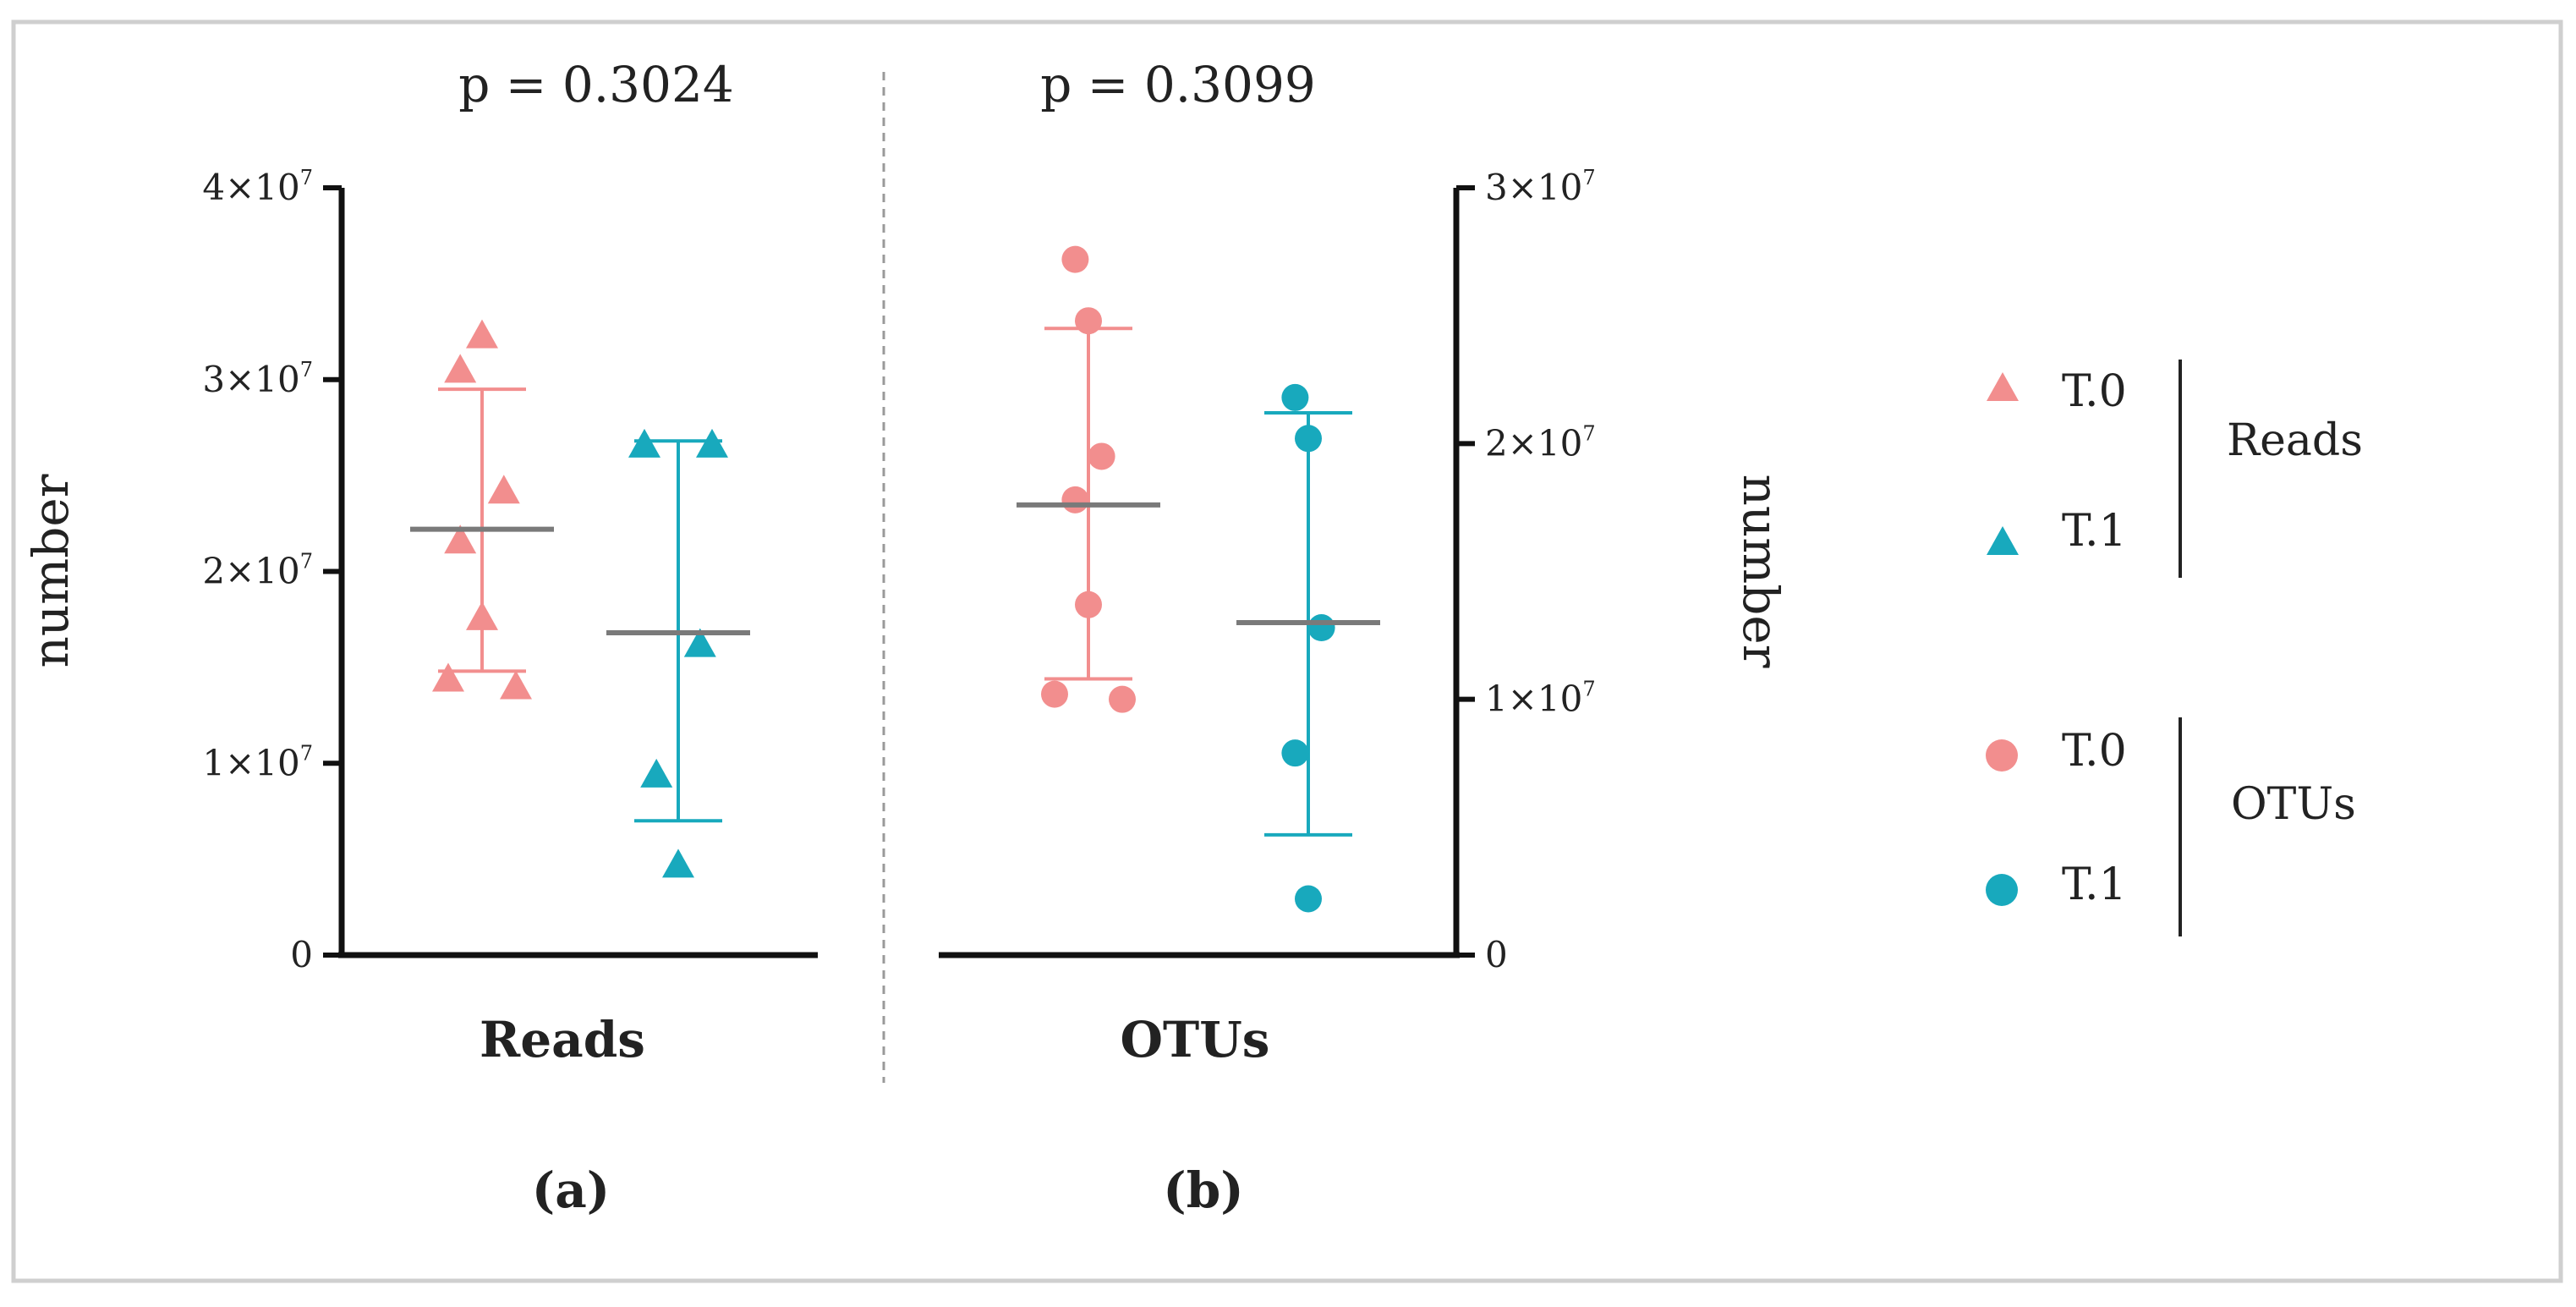  What do you see at coordinates (2003, 540) in the screenshot?
I see `legend-marker-reads-t1` at bounding box center [2003, 540].